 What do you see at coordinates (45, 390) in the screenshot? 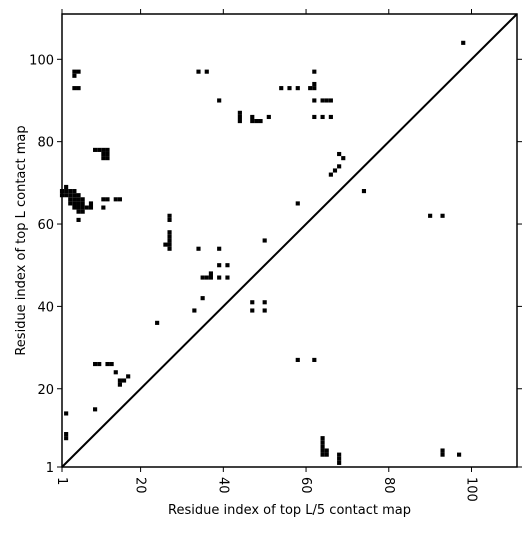
I see `y-tick-label: 20` at bounding box center [45, 390].